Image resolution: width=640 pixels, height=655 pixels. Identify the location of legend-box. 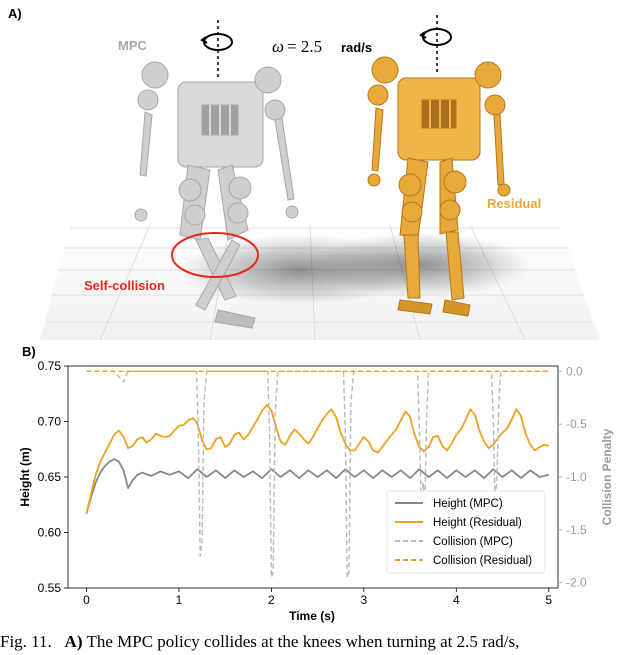
(466, 532).